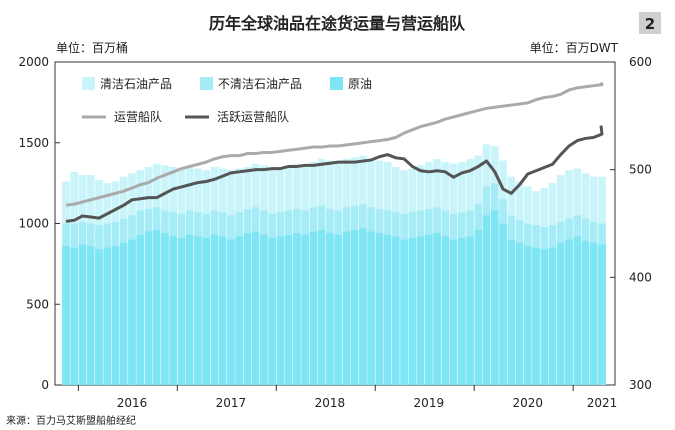  I want to click on left-tick-label-1000: 1000, so click(33, 224).